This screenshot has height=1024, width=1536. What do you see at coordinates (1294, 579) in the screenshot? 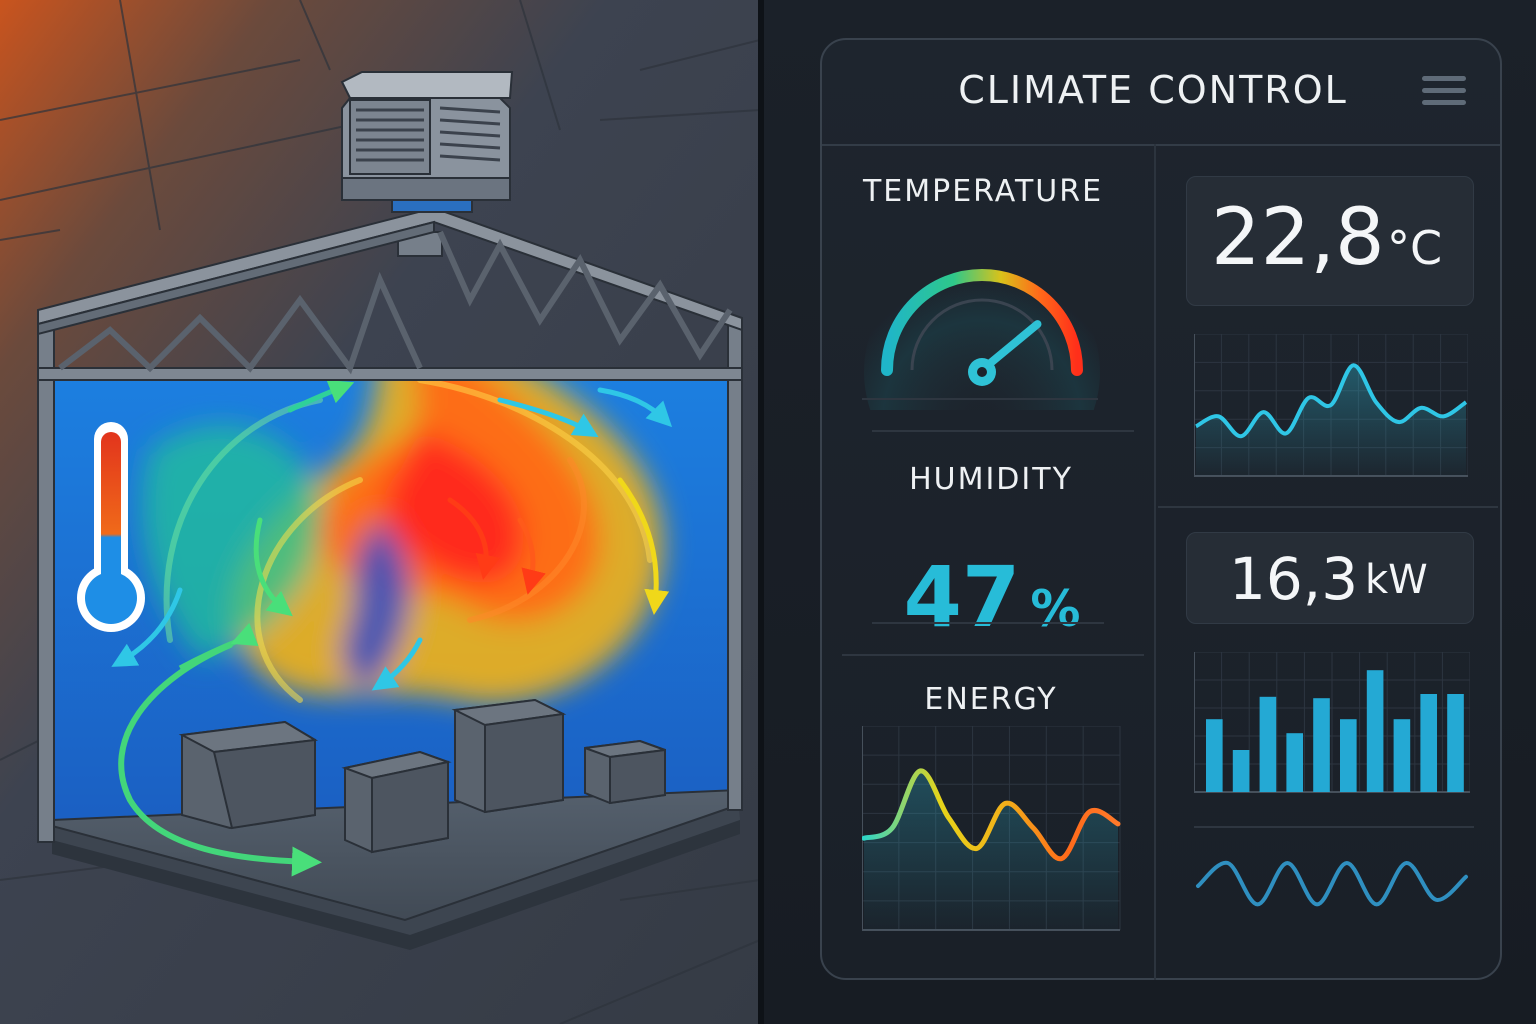
I see `energy-value: 16,3` at bounding box center [1294, 579].